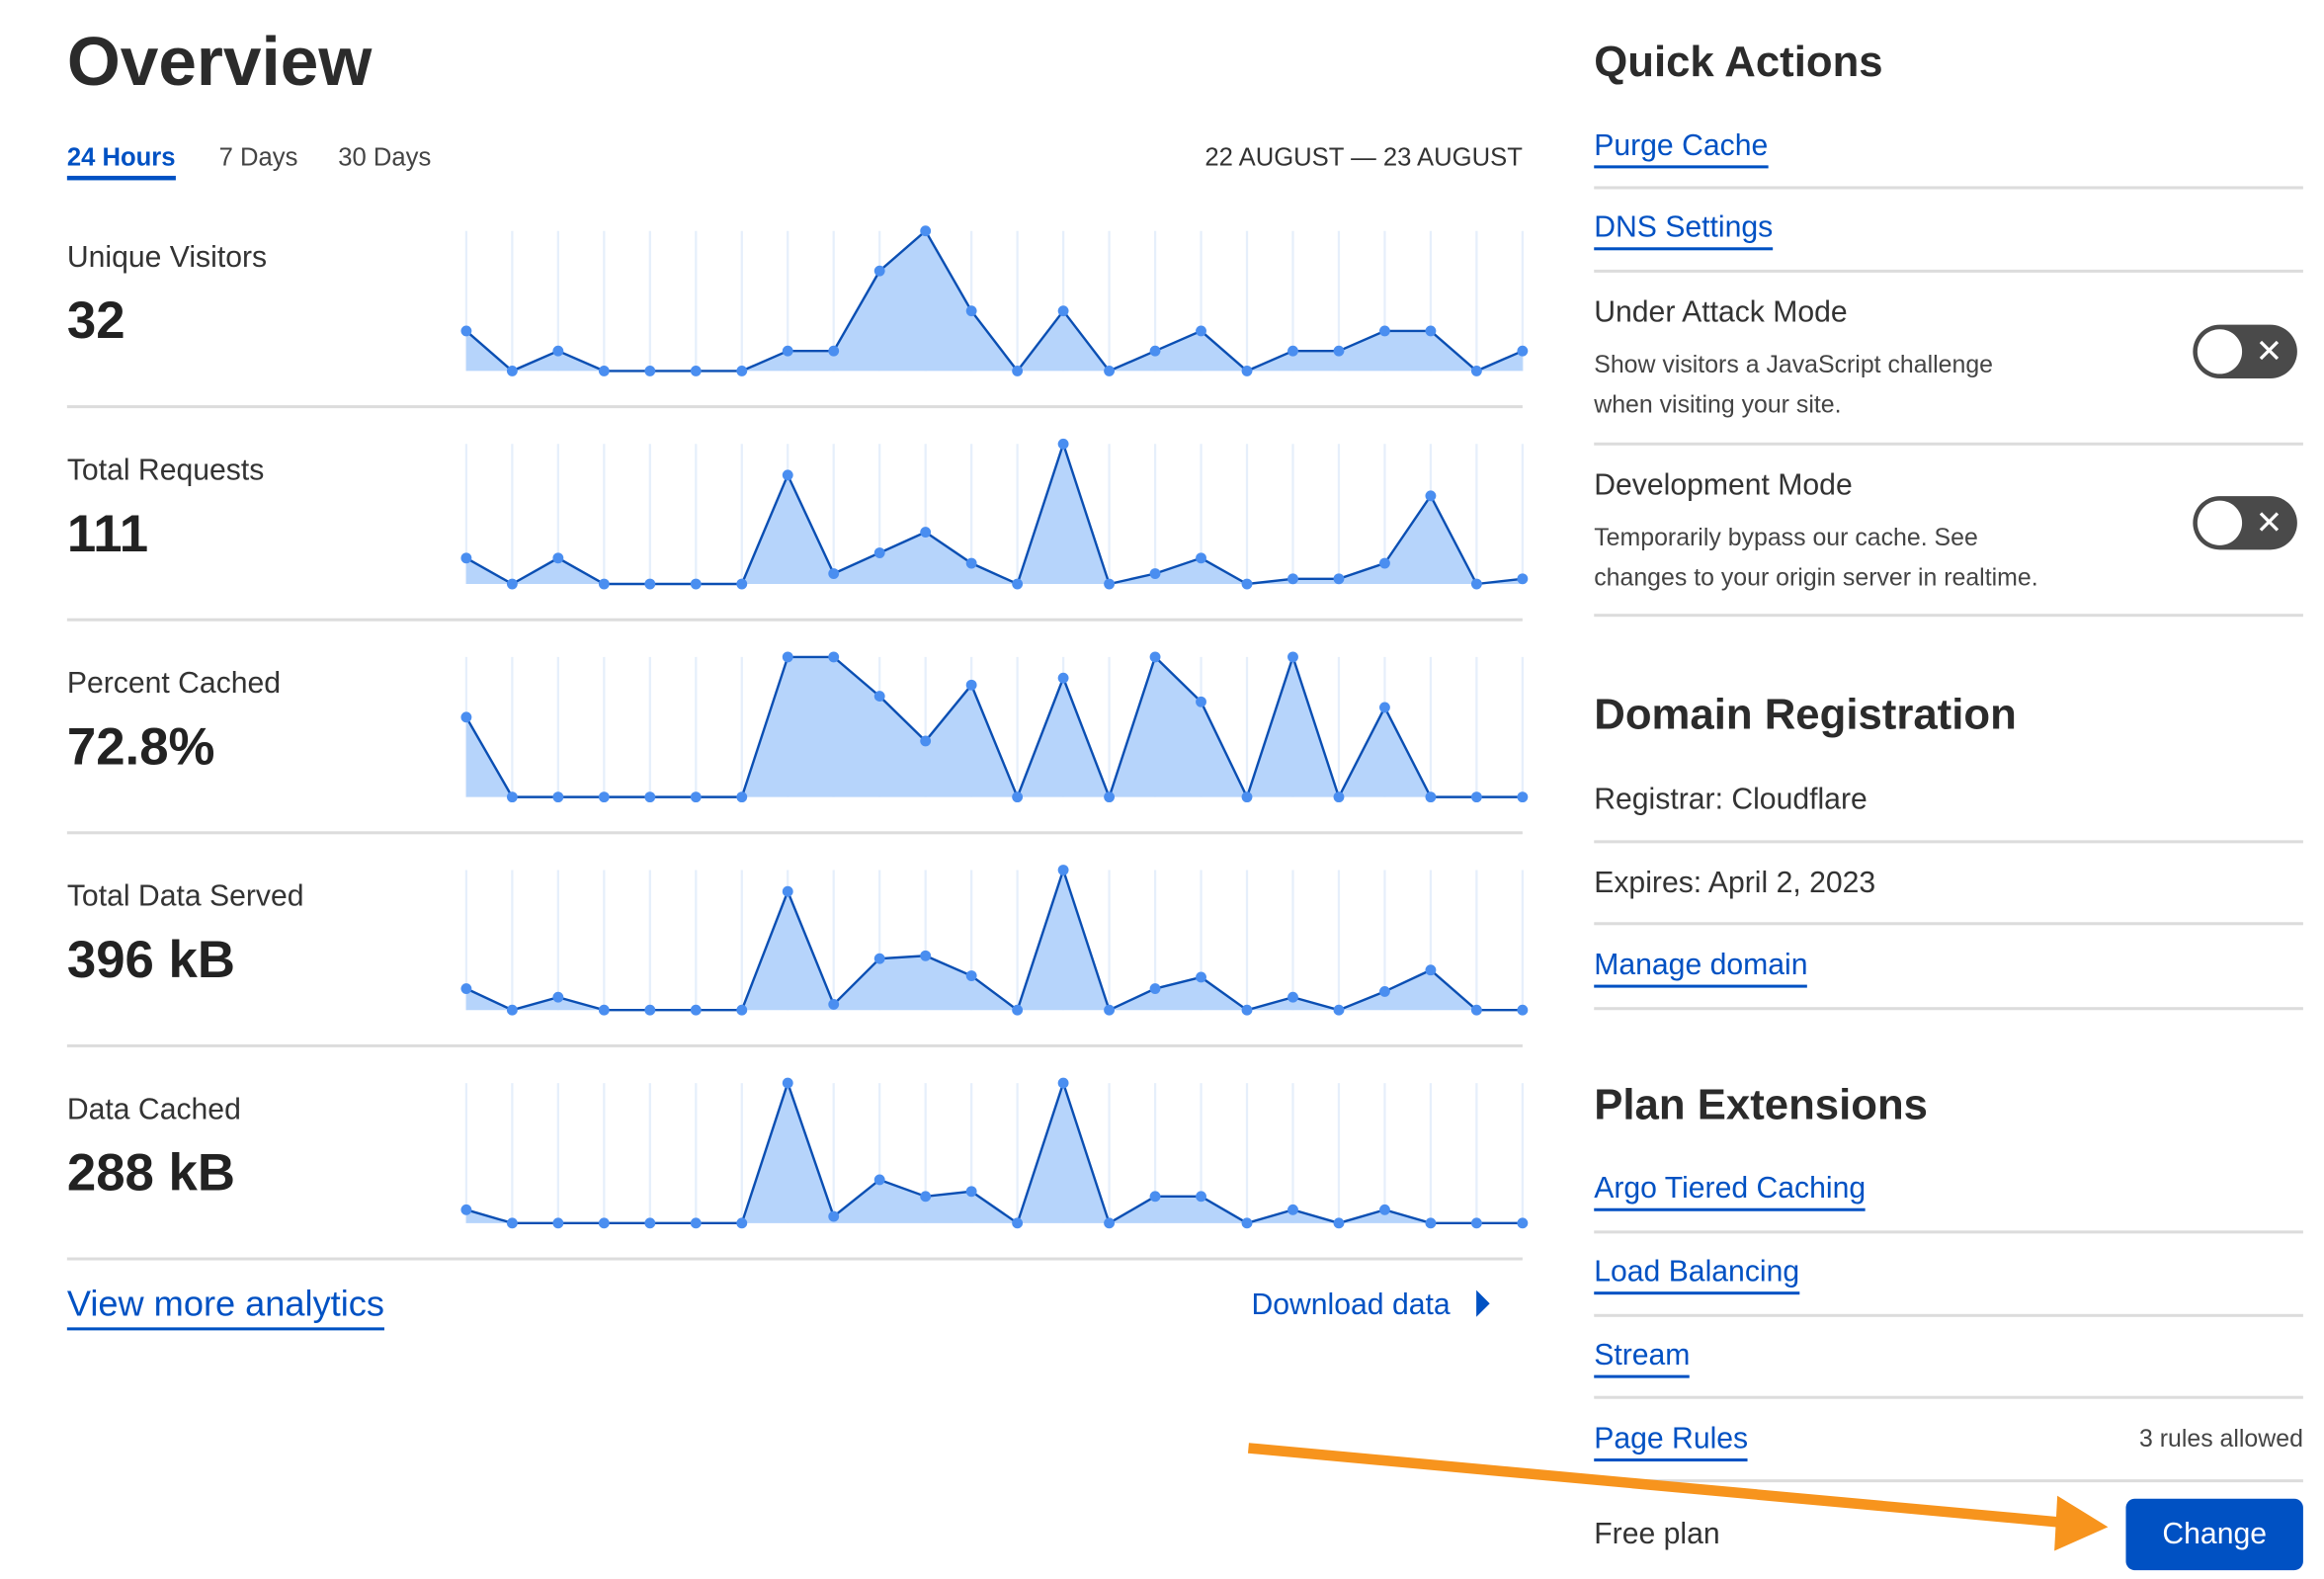 The height and width of the screenshot is (1579, 2324). Describe the element at coordinates (1805, 715) in the screenshot. I see `domain-registration-heading: Domain Registration` at that location.